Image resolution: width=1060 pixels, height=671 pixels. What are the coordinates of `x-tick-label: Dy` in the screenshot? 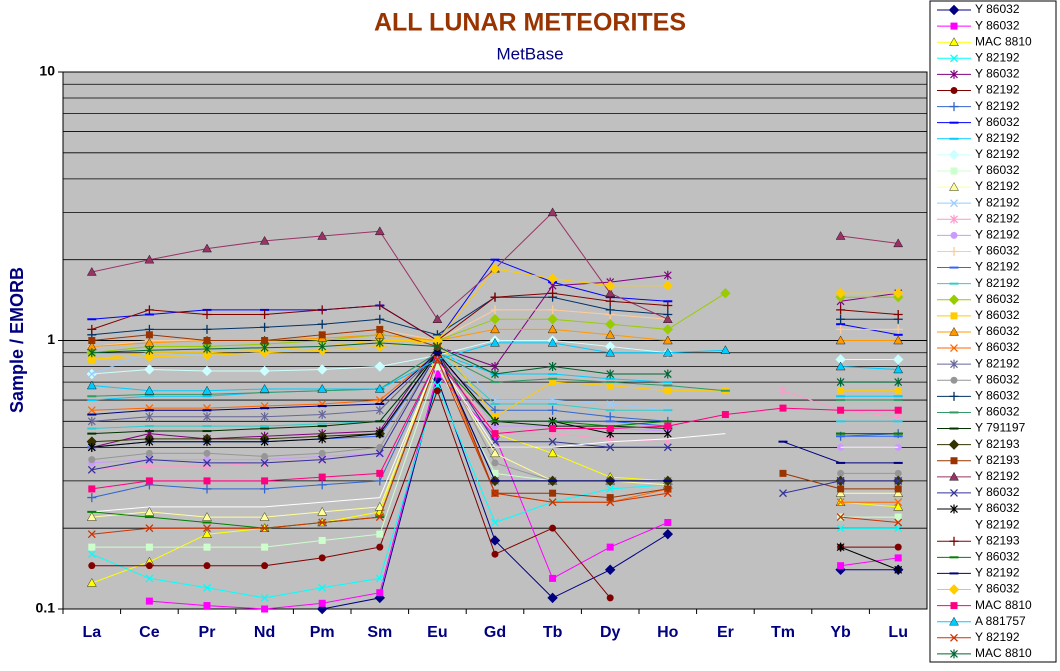 It's located at (610, 632).